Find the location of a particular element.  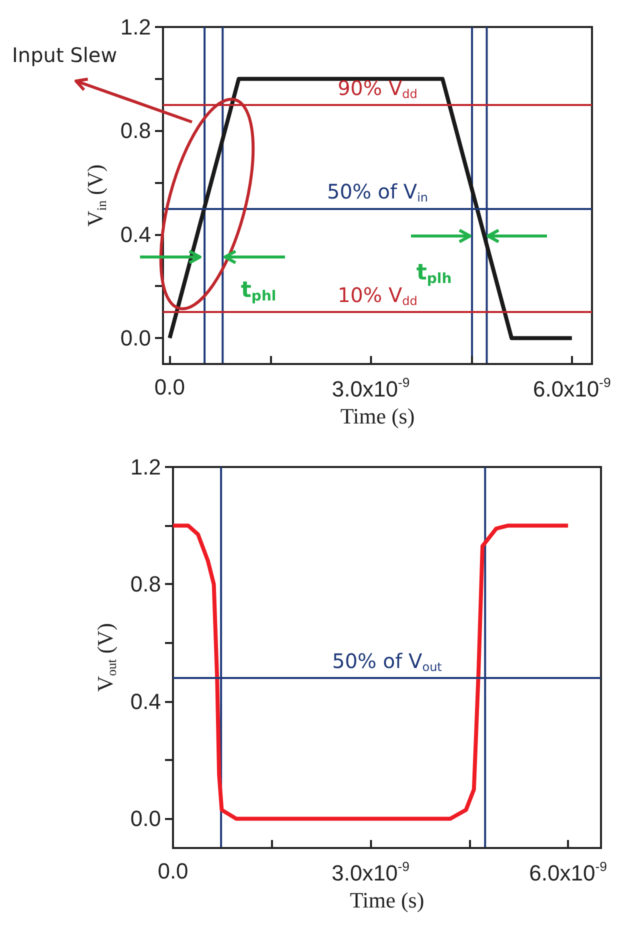

y-axis-title: Vout (V) is located at coordinates (105, 657).